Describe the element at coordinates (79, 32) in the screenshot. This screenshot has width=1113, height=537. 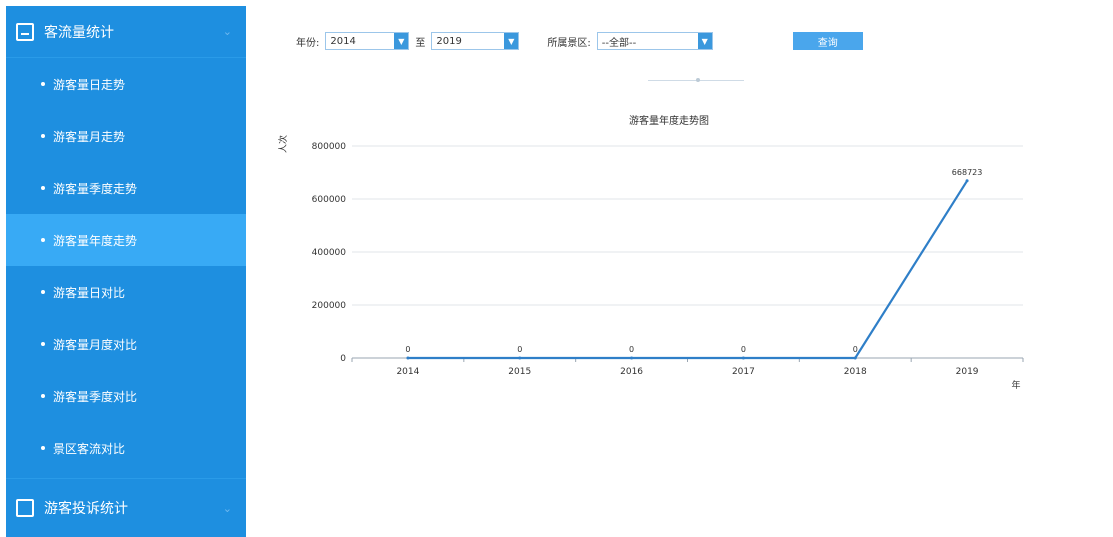
I see `sidebar-group-label: 客流量统计` at that location.